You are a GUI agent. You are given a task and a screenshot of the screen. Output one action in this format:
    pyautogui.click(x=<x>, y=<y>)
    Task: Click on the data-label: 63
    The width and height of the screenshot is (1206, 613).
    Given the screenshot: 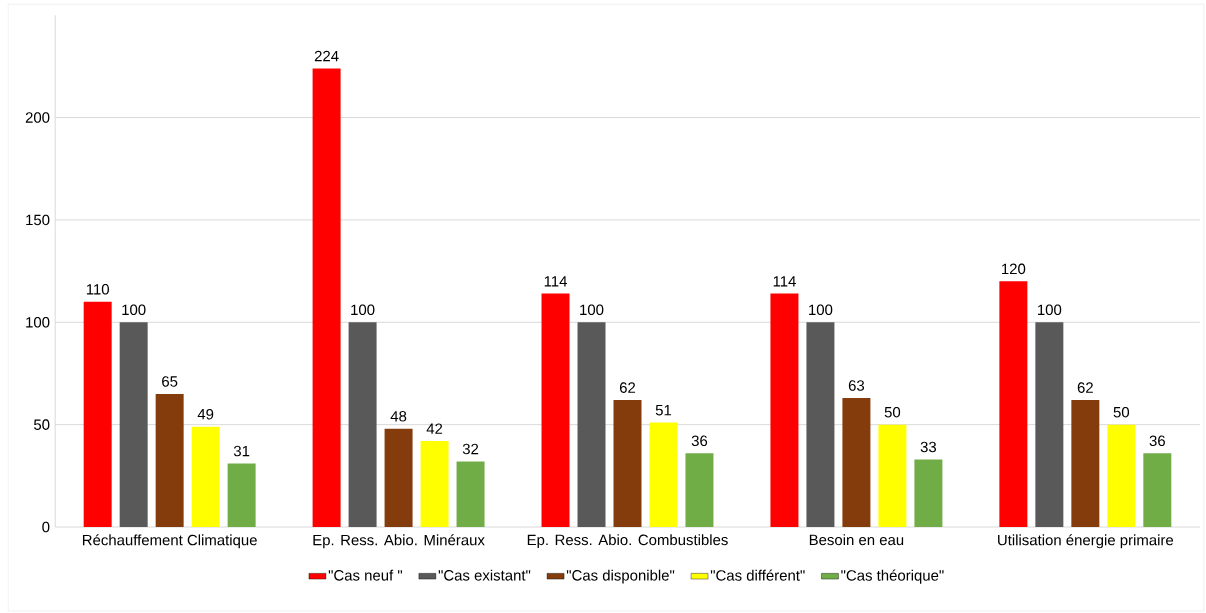 What is the action you would take?
    pyautogui.click(x=856, y=385)
    